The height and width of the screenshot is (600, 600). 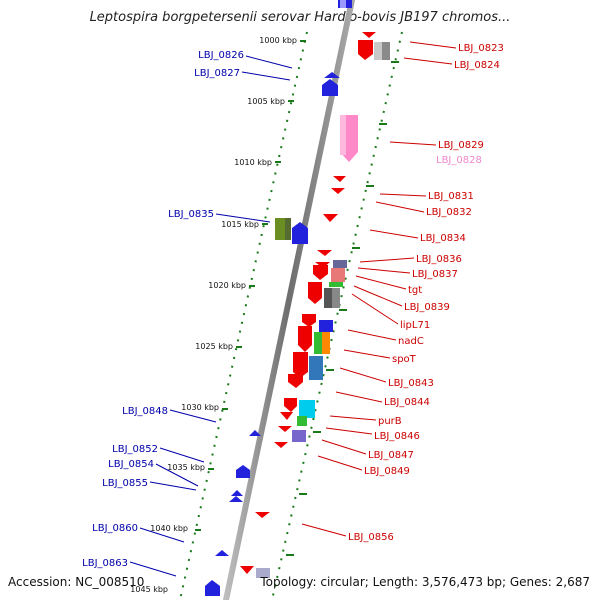 What do you see at coordinates (407, 402) in the screenshot?
I see `gene-label-lbj0844: LBJ_0844` at bounding box center [407, 402].